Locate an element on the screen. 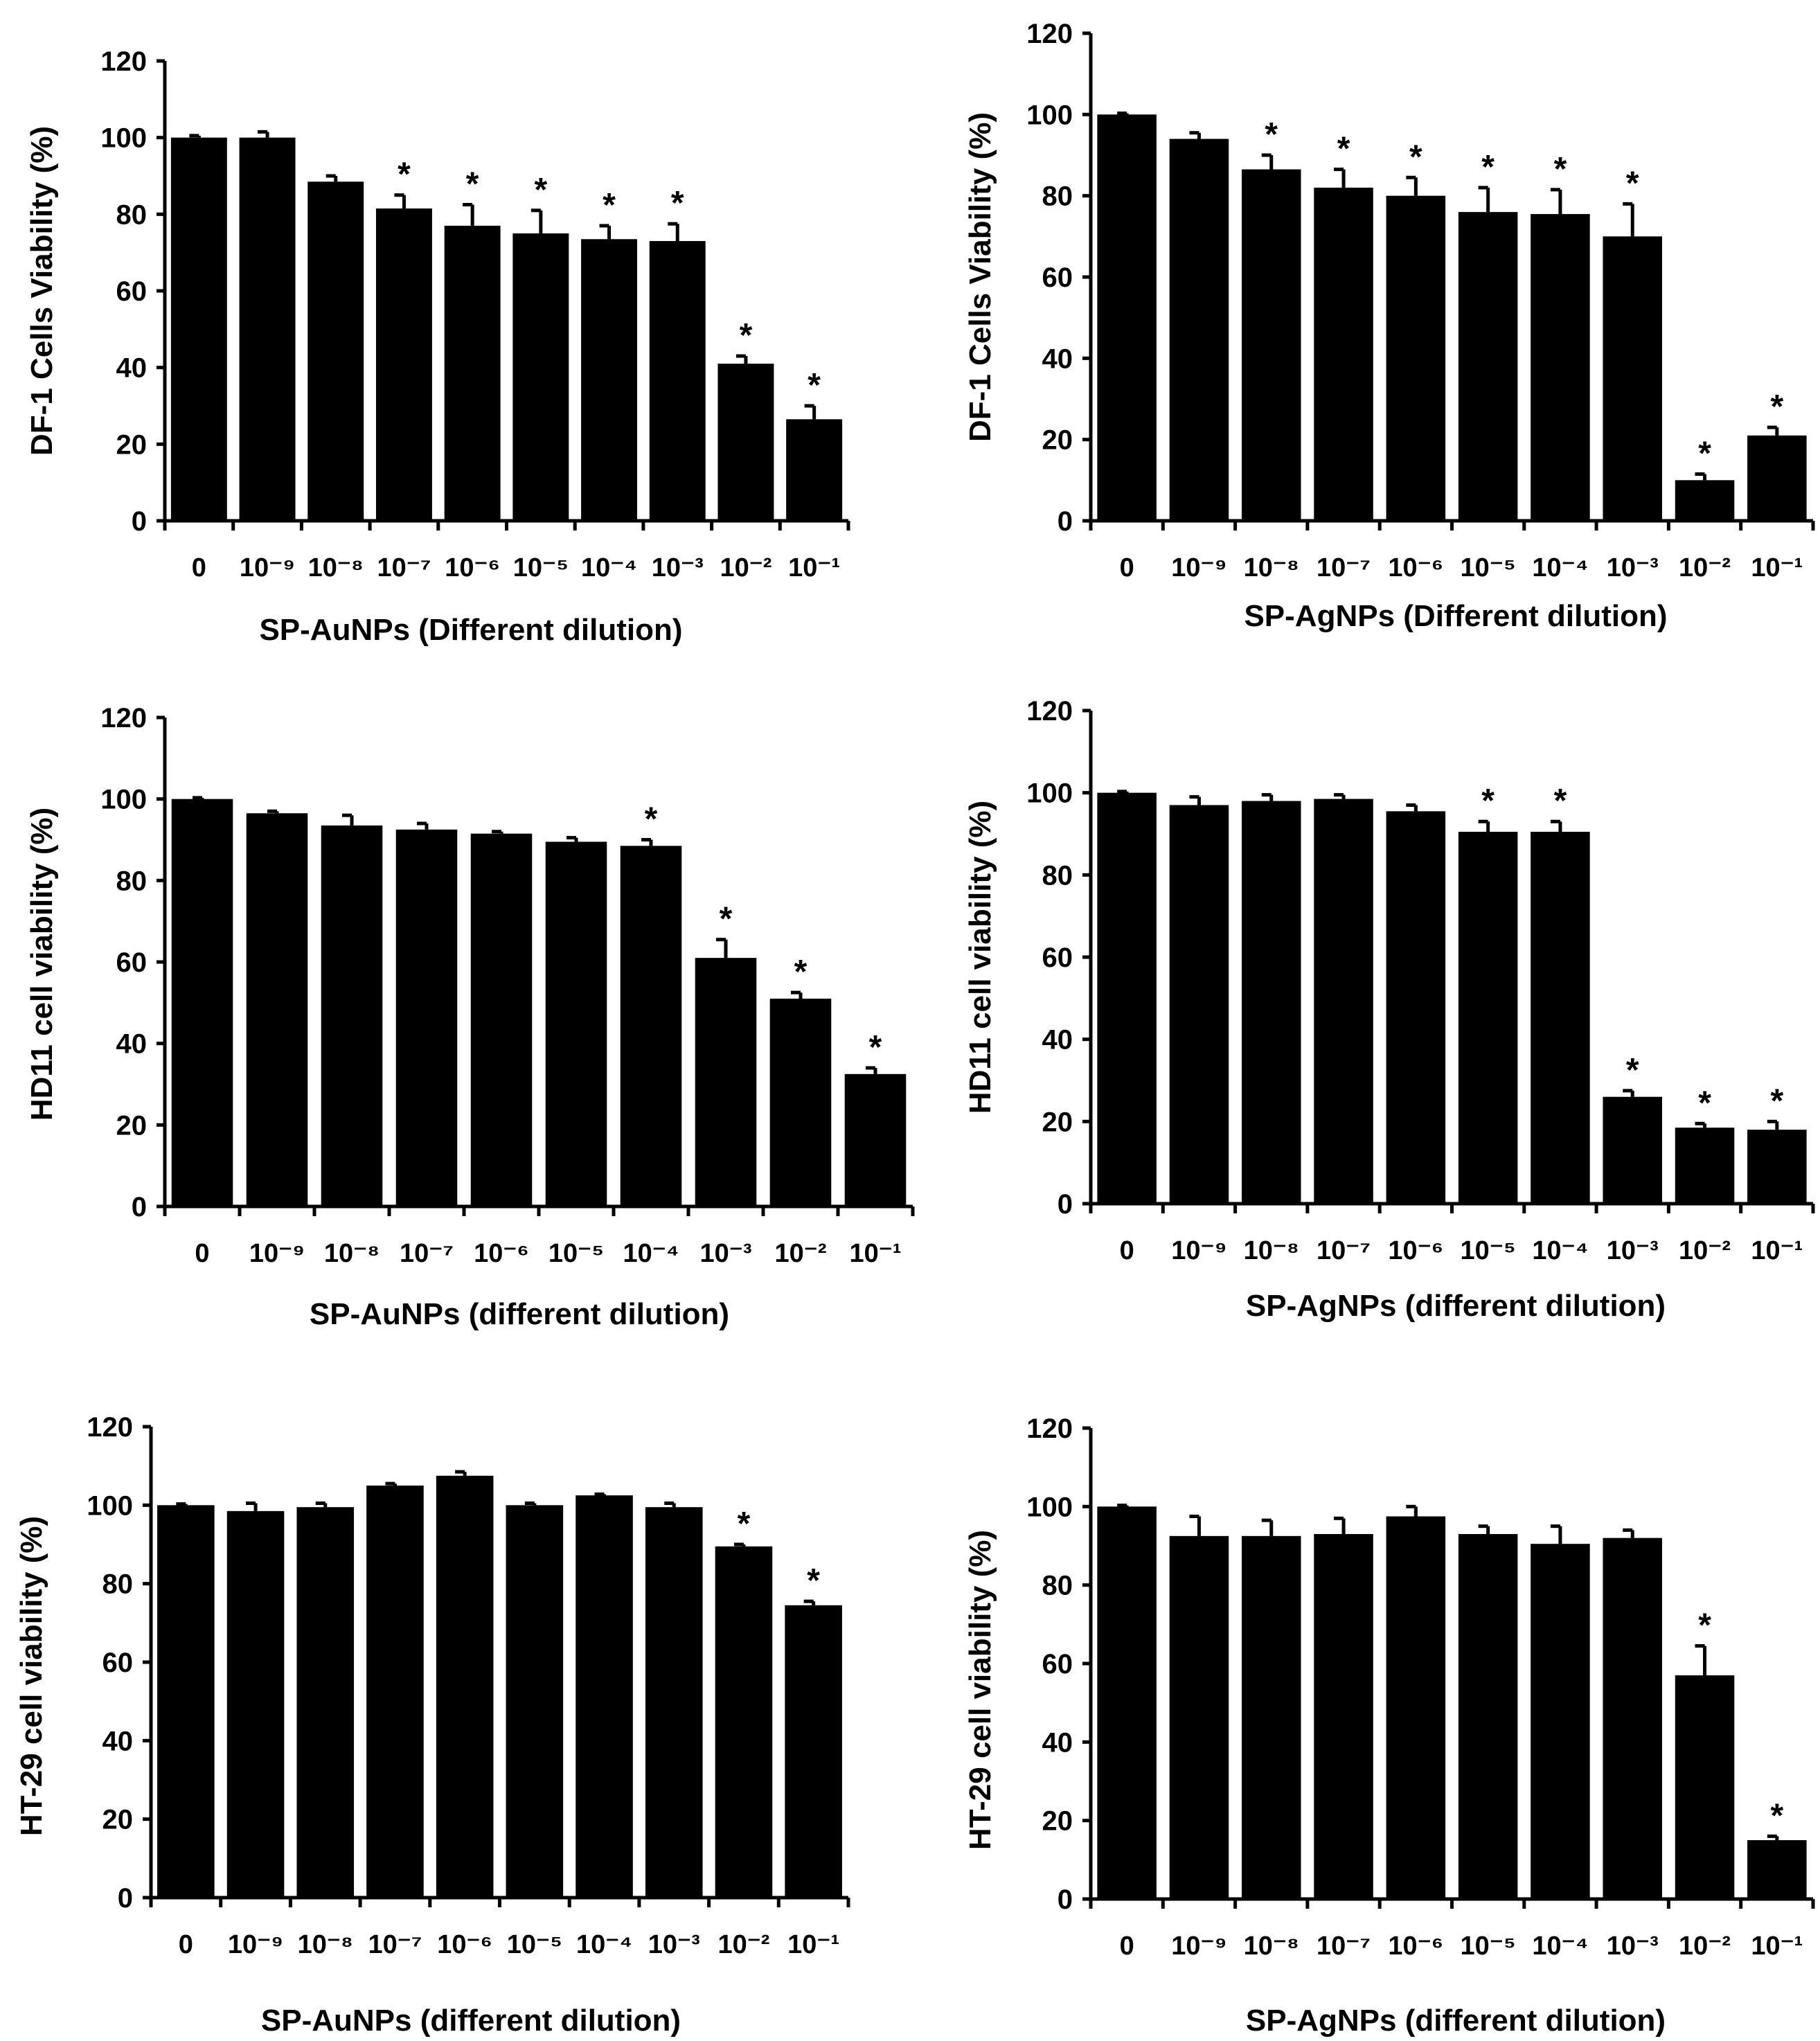  y-axis-title: DF-1 Cells Viability (%) is located at coordinates (980, 277).